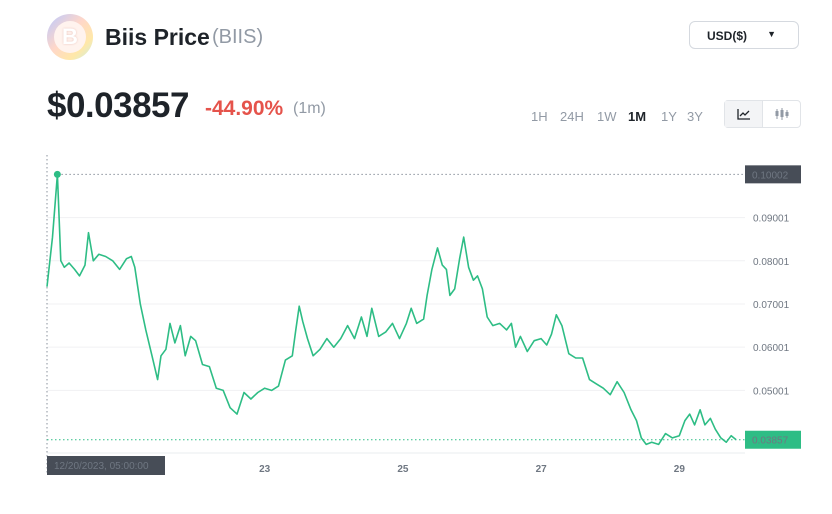 Image resolution: width=832 pixels, height=514 pixels. Describe the element at coordinates (57, 174) in the screenshot. I see `max-price-marker` at that location.